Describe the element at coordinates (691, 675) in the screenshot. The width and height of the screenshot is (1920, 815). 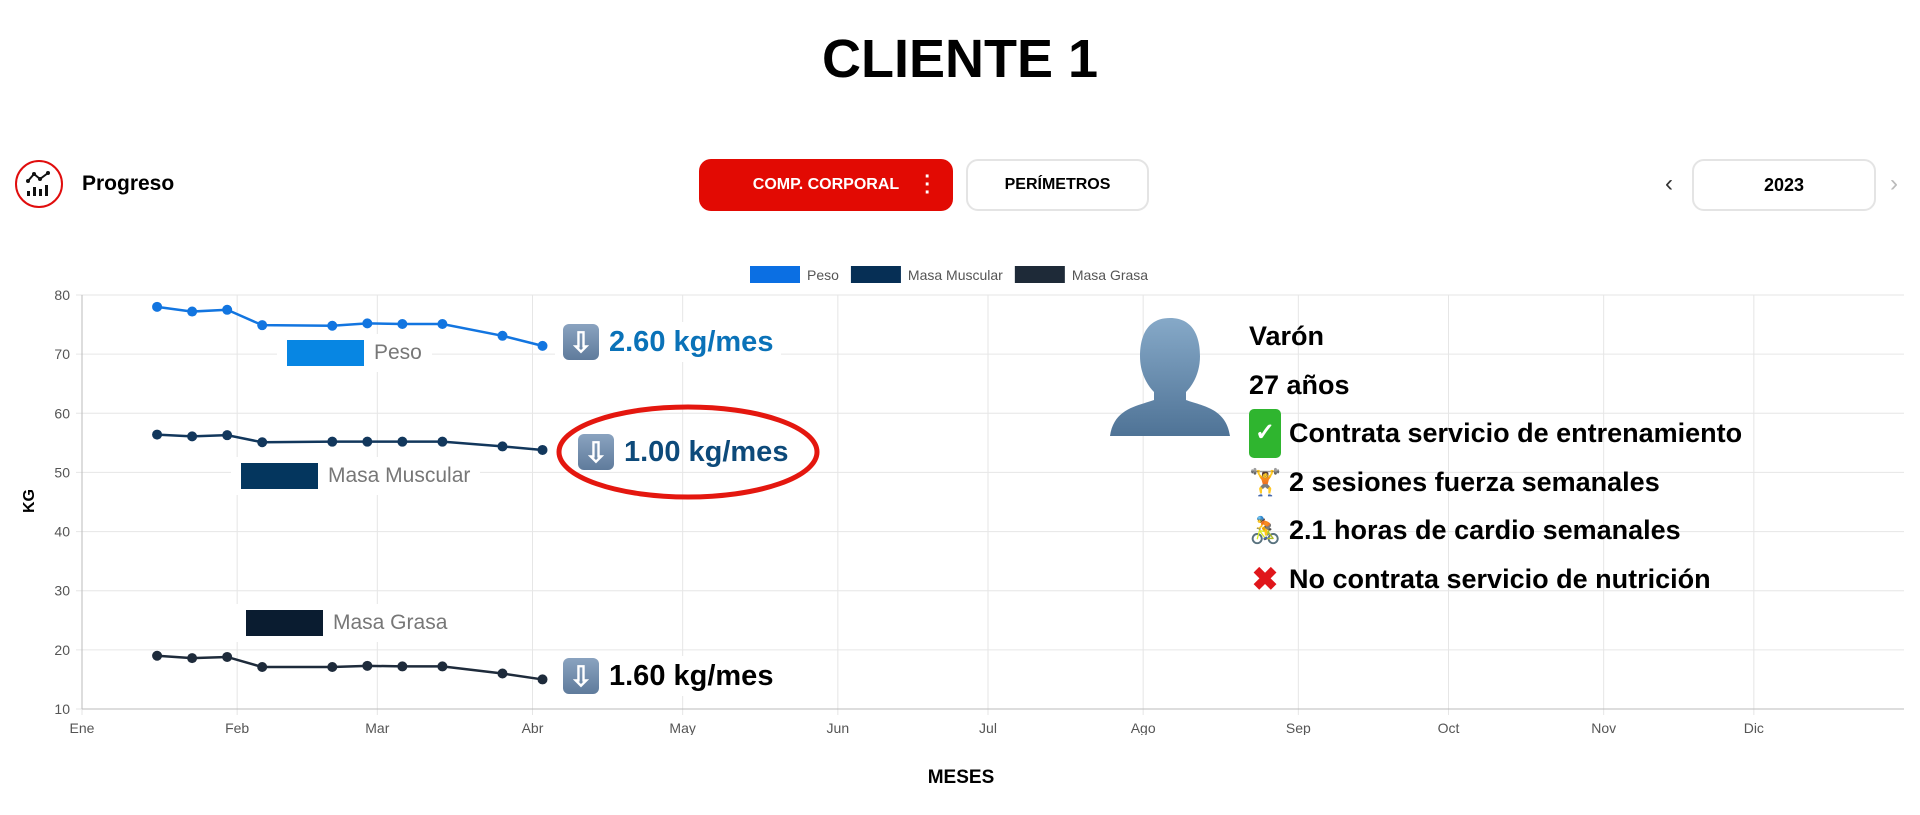
I see `annotation-text: 1.60 kg/mes` at that location.